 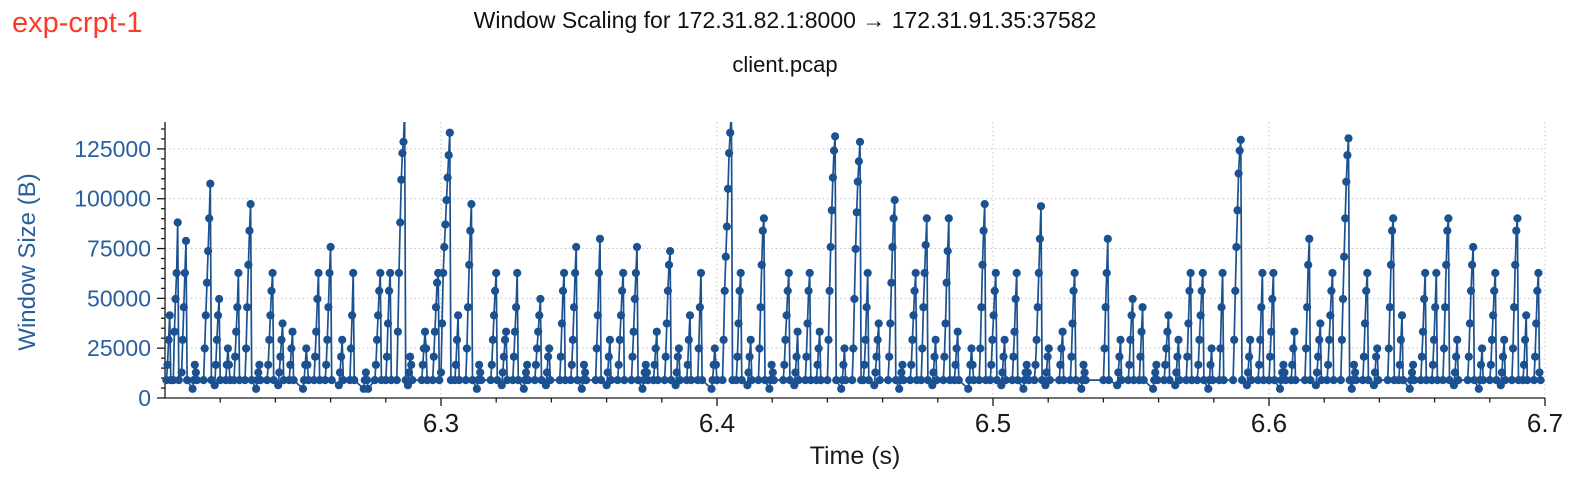 What do you see at coordinates (855, 456) in the screenshot?
I see `x-axis-label: Time (s)` at bounding box center [855, 456].